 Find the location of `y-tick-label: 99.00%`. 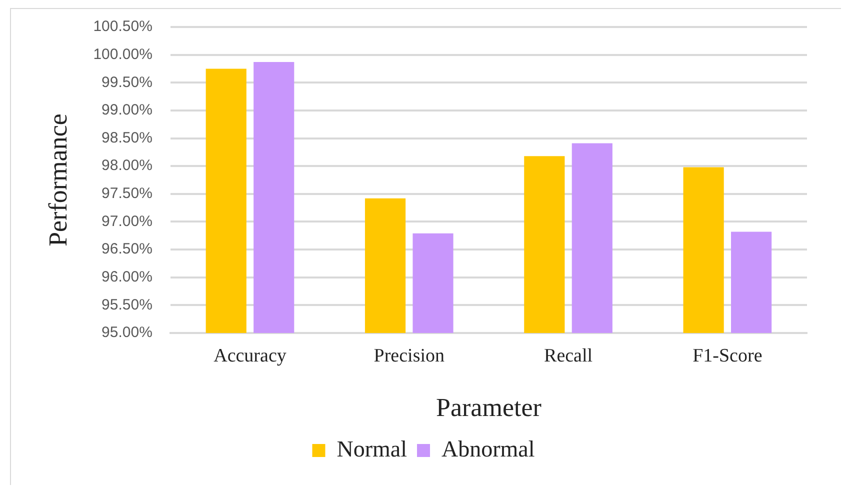

y-tick-label: 99.00% is located at coordinates (127, 110).